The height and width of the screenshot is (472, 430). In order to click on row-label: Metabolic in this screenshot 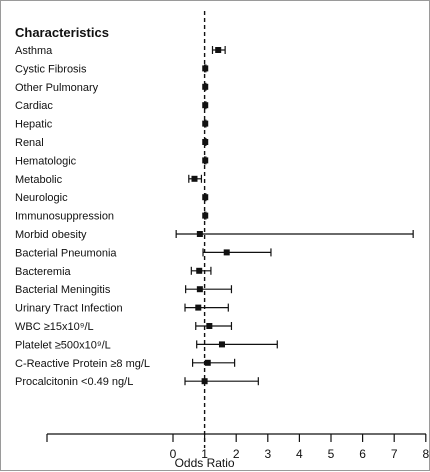, I will do `click(39, 180)`.